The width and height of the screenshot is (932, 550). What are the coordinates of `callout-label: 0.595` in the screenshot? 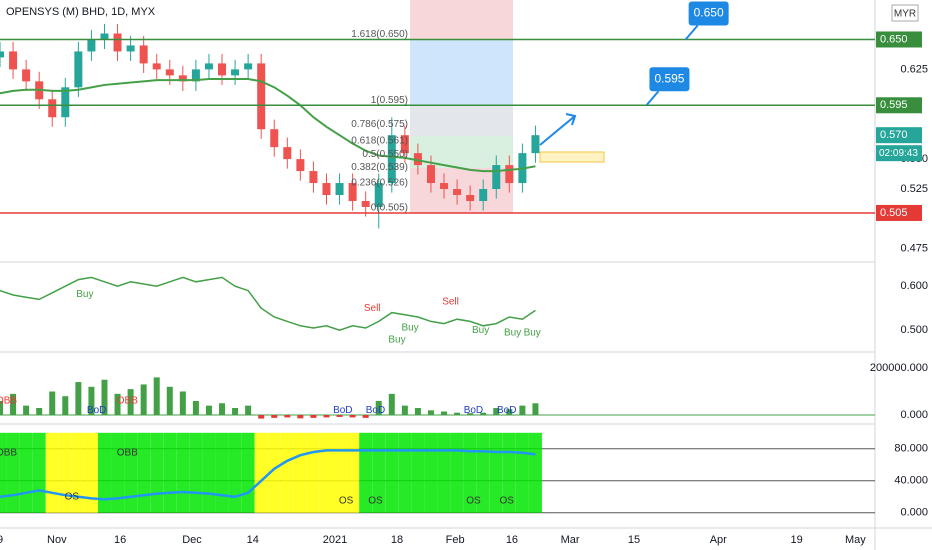 It's located at (669, 78).